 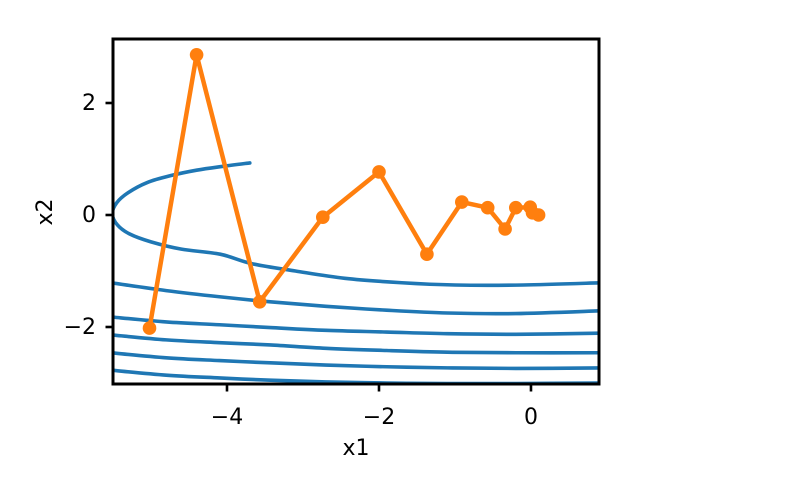 I want to click on x-axis-label: x1, so click(x=355, y=448).